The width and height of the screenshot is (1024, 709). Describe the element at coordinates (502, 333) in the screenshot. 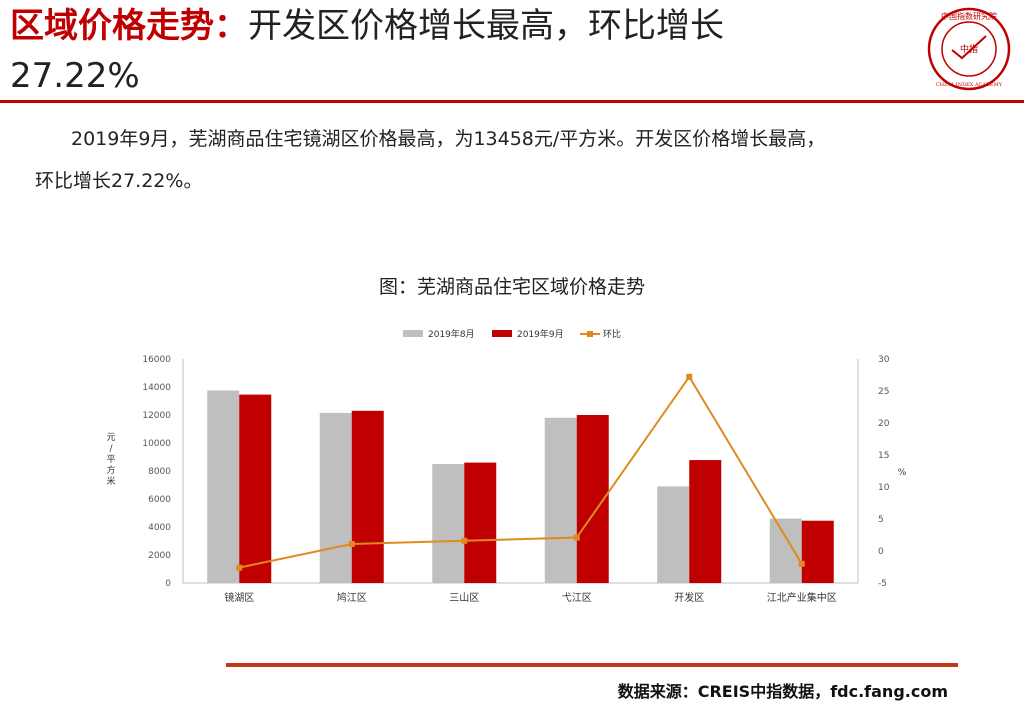

I see `legend-swatch-sep` at that location.